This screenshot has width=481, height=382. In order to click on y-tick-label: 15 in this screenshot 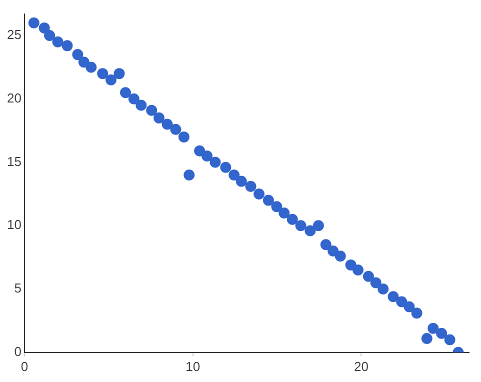, I will do `click(14, 161)`.